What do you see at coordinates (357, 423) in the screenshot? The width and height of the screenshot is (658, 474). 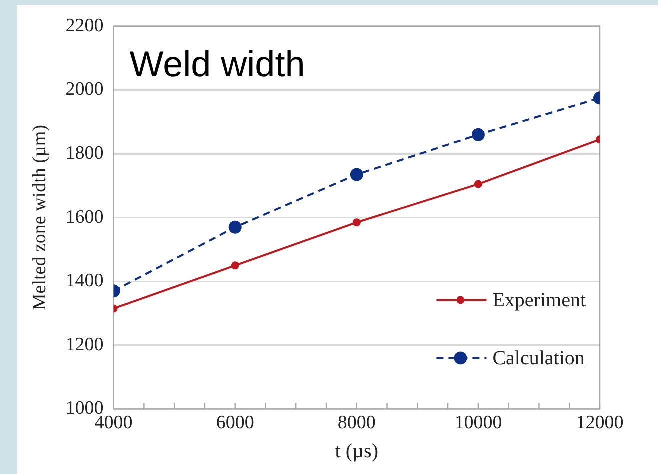 I see `x-tick-label: 8000` at bounding box center [357, 423].